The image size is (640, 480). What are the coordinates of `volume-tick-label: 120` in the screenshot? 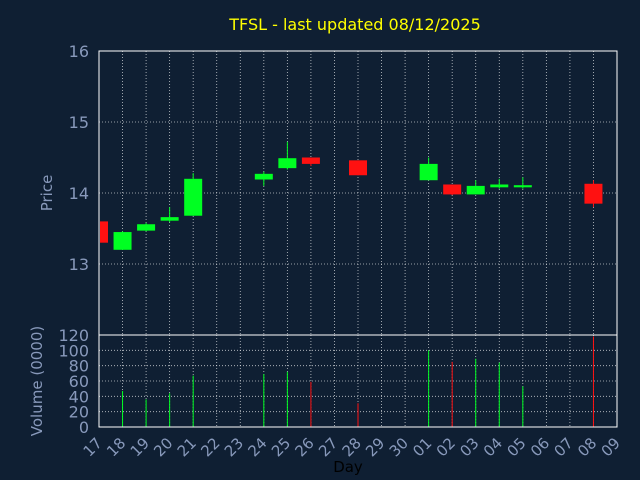 It's located at (73, 335).